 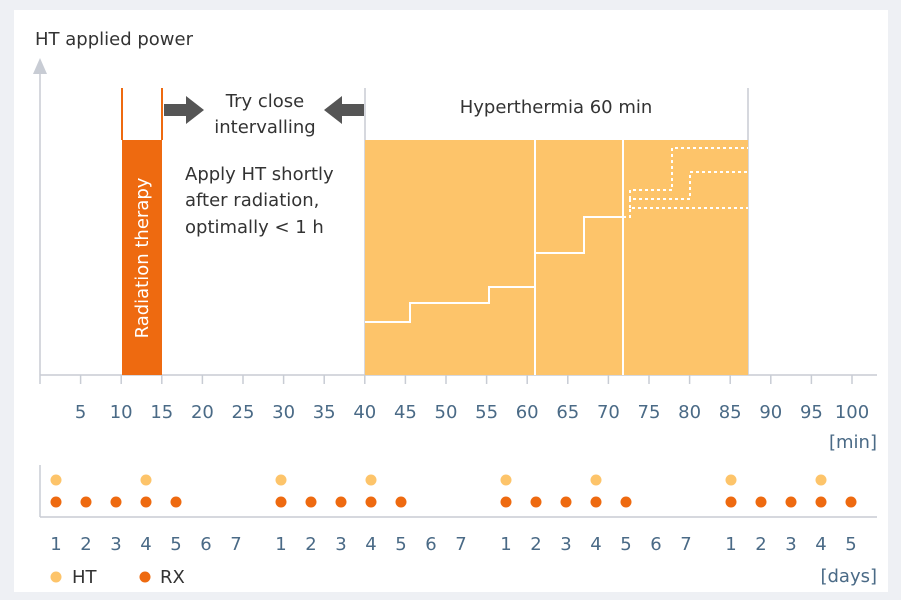 What do you see at coordinates (527, 412) in the screenshot?
I see `x-tick-label: 60` at bounding box center [527, 412].